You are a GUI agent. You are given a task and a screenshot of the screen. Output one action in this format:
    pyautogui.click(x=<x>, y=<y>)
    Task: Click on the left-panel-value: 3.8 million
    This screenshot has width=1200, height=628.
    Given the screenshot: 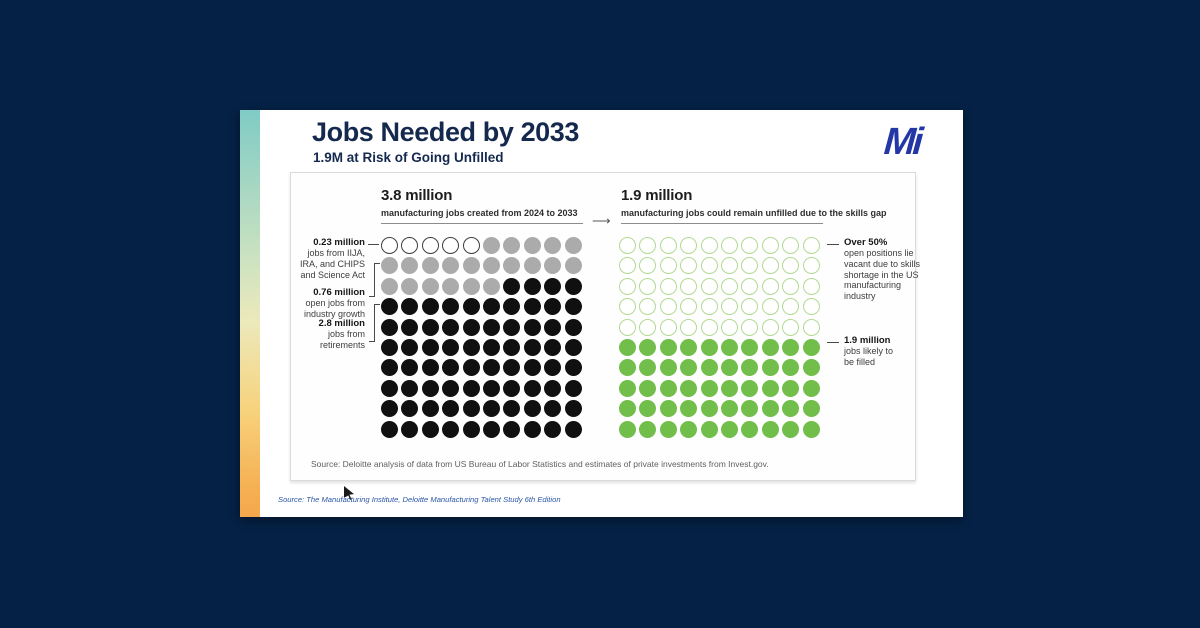 What is the action you would take?
    pyautogui.click(x=417, y=195)
    